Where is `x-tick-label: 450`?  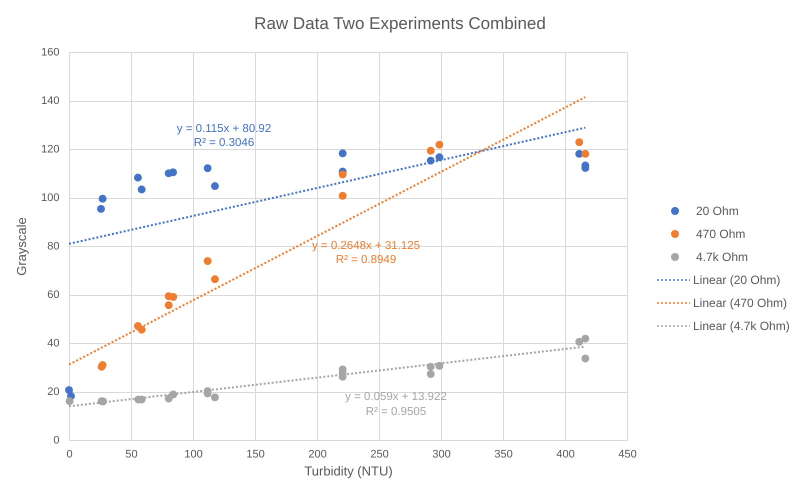
x-tick-label: 450 is located at coordinates (627, 454).